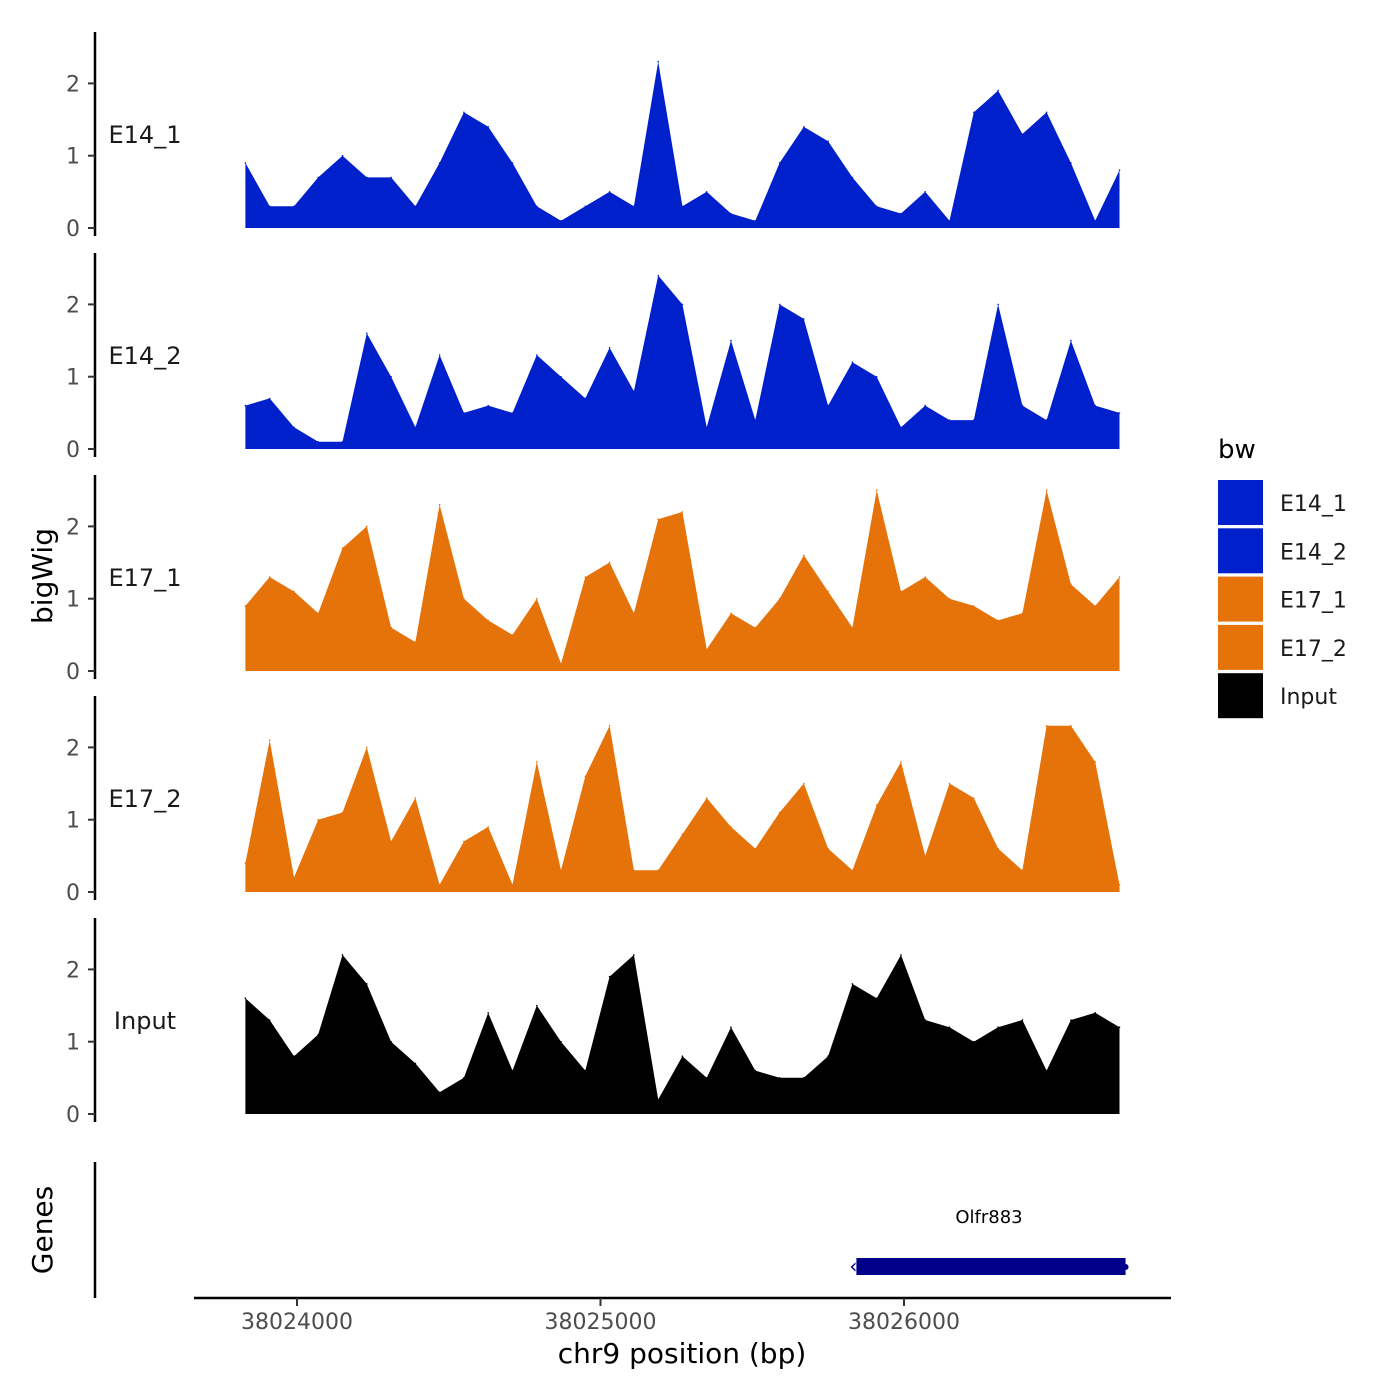 This screenshot has height=1400, width=1400. What do you see at coordinates (904, 1322) in the screenshot?
I see `x-tick-label: 38026000` at bounding box center [904, 1322].